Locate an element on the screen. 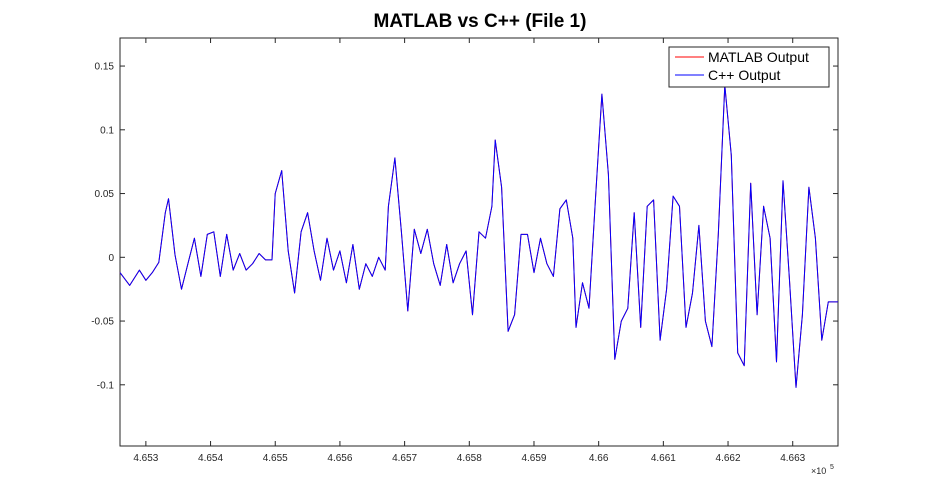  x-tick-label: 4.662 is located at coordinates (728, 458).